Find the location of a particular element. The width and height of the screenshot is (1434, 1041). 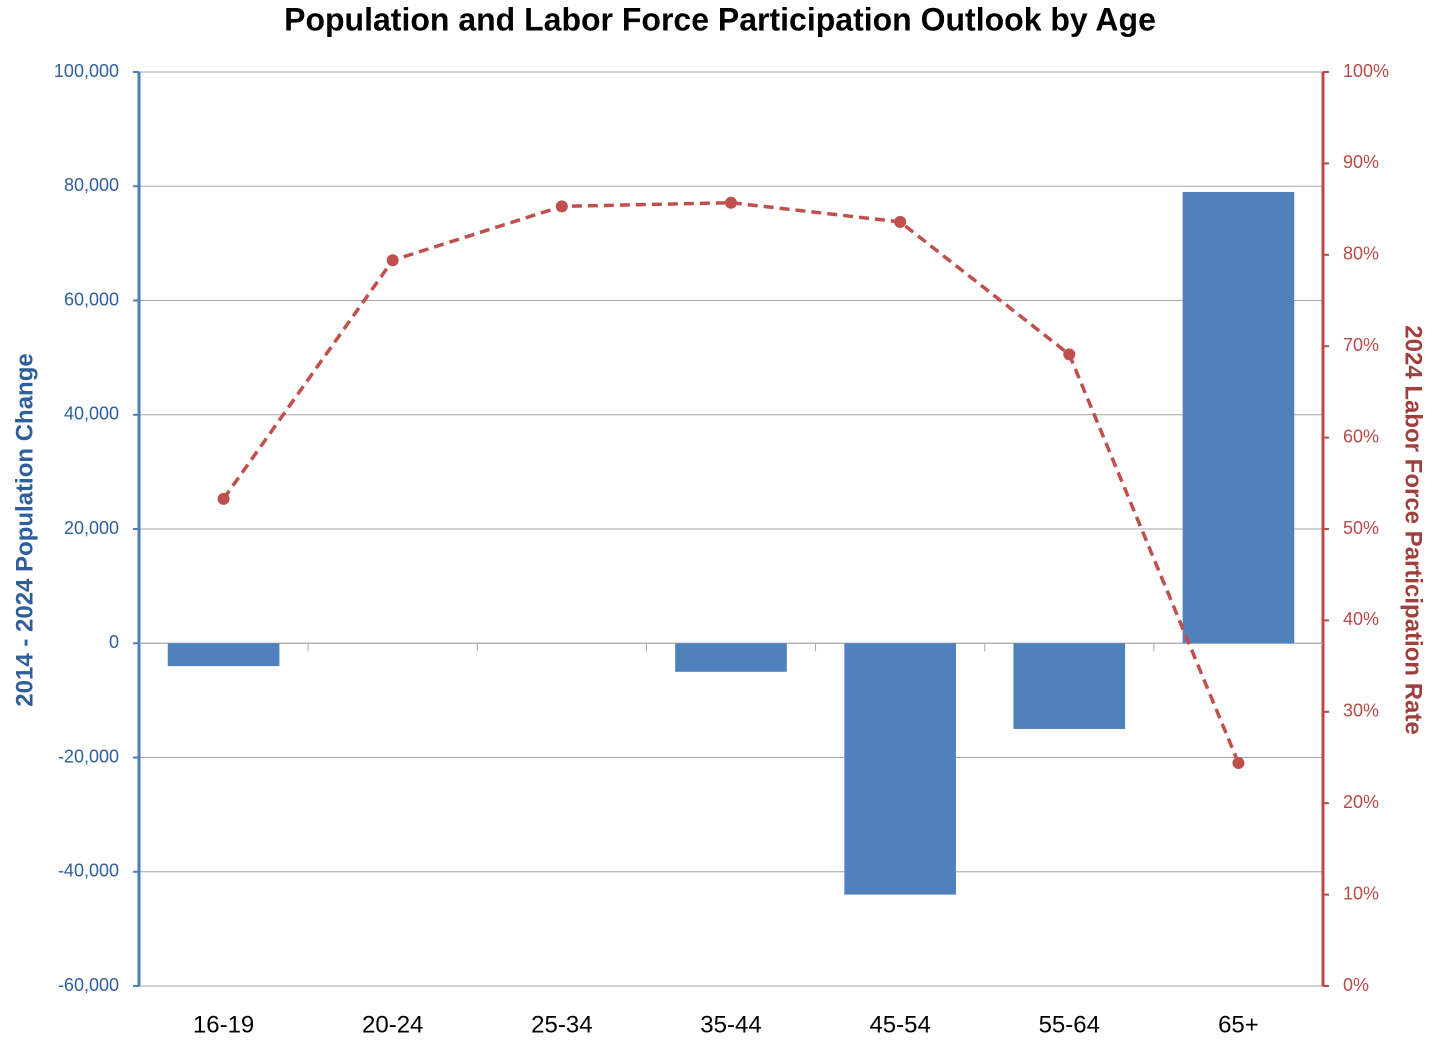

x-tick-label: 35-44 is located at coordinates (730, 1024).